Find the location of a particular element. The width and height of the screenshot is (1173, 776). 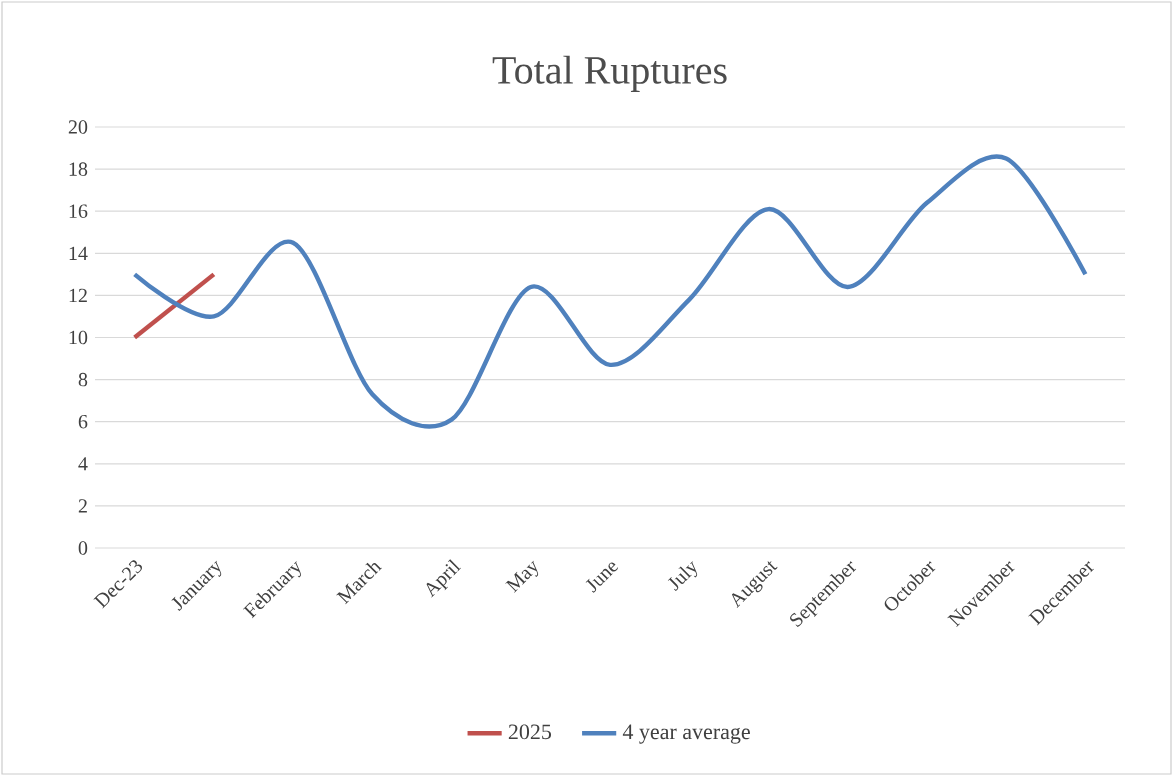

x-tick-label: May is located at coordinates (522, 576).